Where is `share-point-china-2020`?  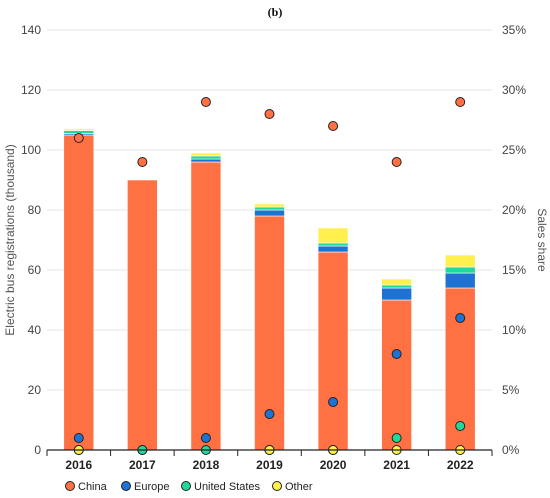 share-point-china-2020 is located at coordinates (333, 126).